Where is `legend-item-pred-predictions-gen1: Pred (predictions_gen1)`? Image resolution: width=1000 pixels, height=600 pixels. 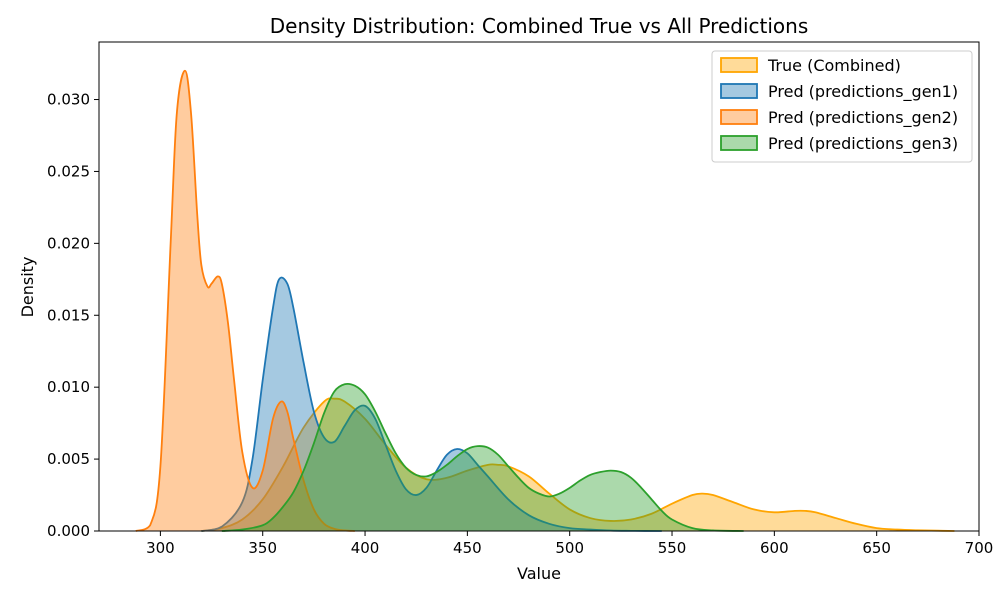
legend-item-pred-predictions-gen1: Pred (predictions_gen1) is located at coordinates (839, 92).